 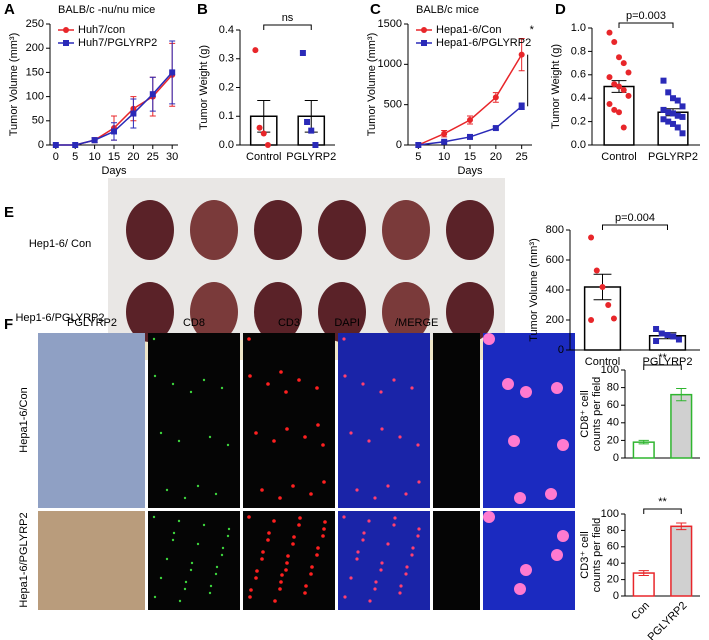 What do you see at coordinates (202, 9) in the screenshot?
I see `panel-letter: B` at bounding box center [202, 9].